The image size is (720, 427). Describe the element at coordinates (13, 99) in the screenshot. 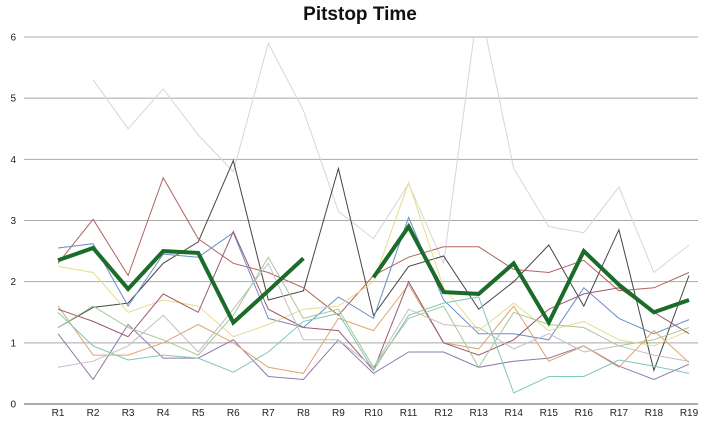

I see `y-tick-label: 5` at that location.